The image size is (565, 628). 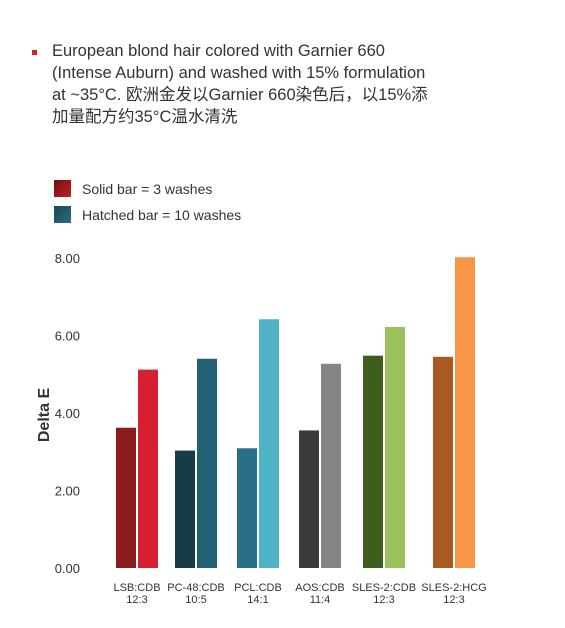 I want to click on y-axis-label: Delta E, so click(x=44, y=415).